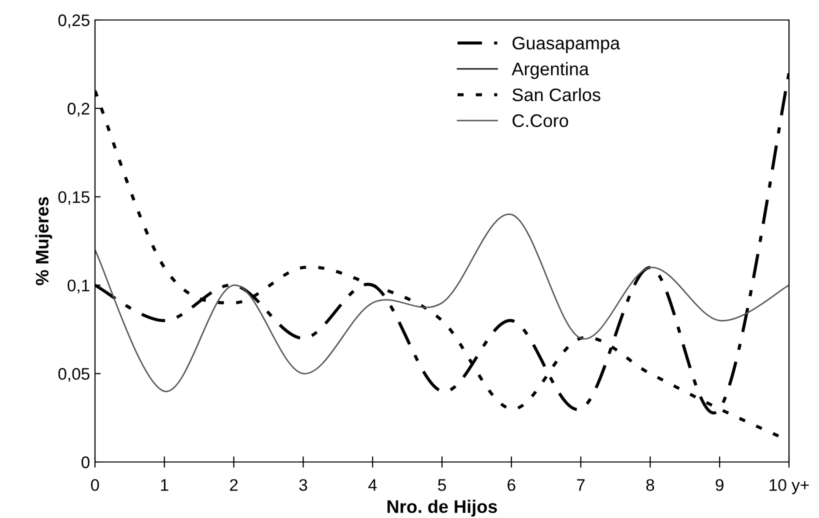  Describe the element at coordinates (789, 486) in the screenshot. I see `x-tick-label: 10 y+` at that location.